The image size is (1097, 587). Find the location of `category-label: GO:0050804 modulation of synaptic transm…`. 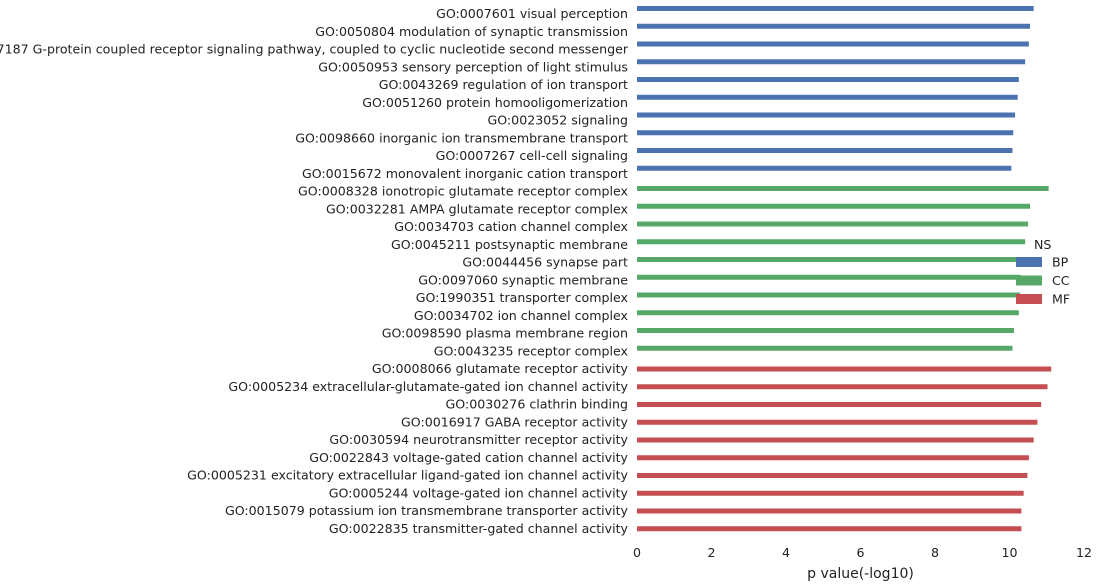

category-label: GO:0050804 modulation of synaptic transm… is located at coordinates (471, 31).